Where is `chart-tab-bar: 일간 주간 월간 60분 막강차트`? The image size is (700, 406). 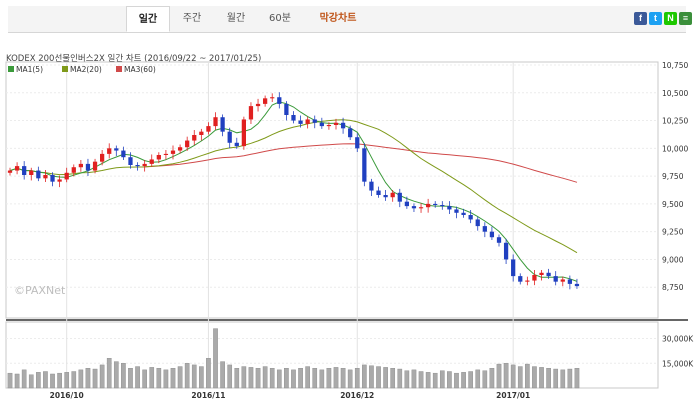
chart-tab-bar: 일간 주간 월간 60분 막강차트 is located at coordinates (347, 19).